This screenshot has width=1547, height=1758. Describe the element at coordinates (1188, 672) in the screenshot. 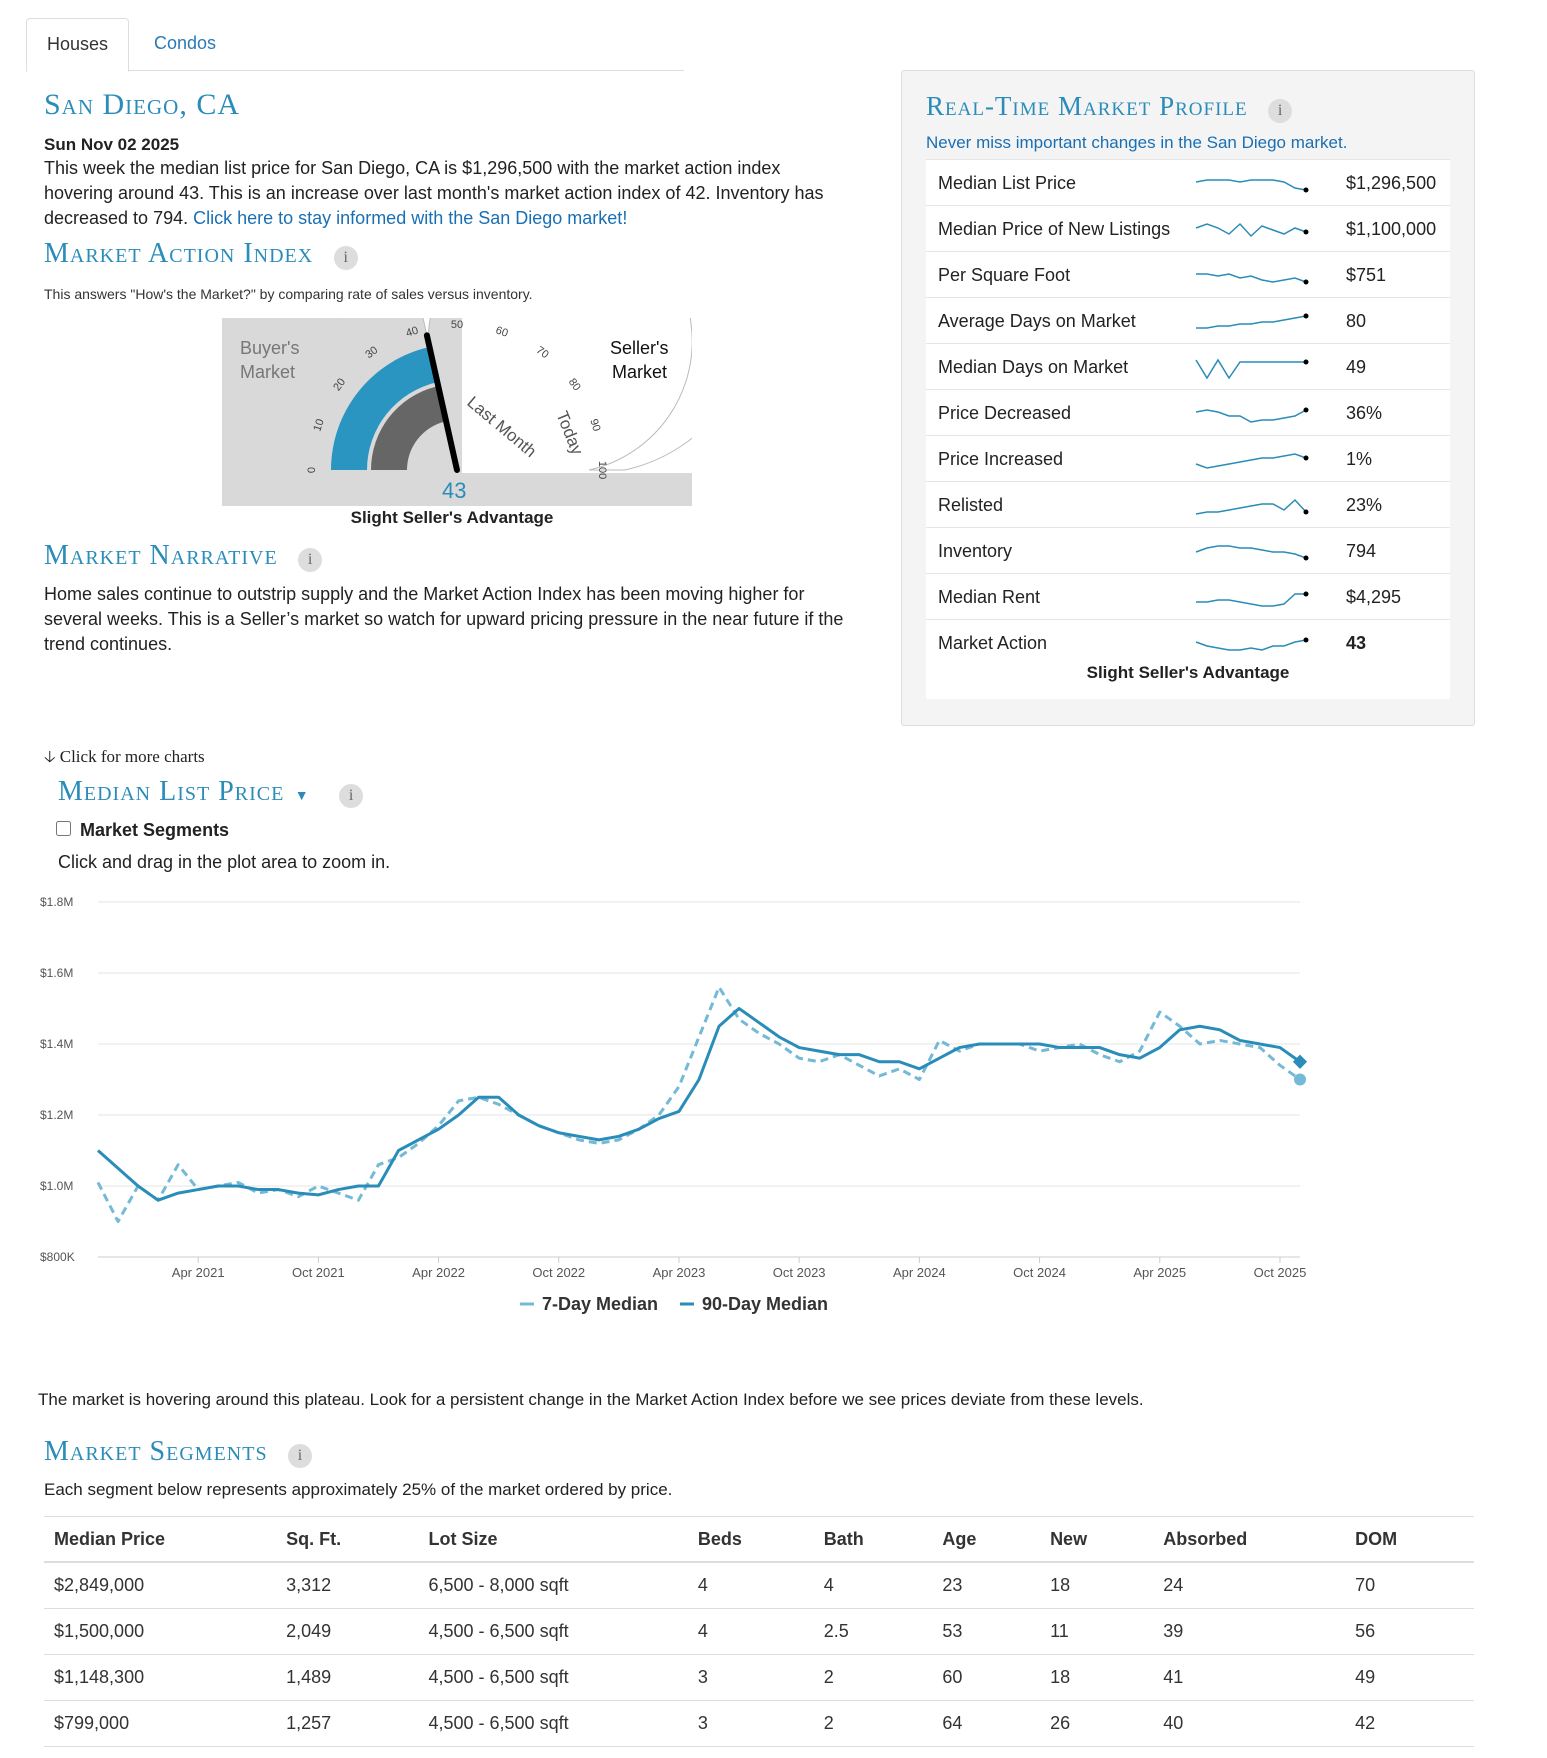

I see `profile-status: Slight Seller's Advantage` at that location.